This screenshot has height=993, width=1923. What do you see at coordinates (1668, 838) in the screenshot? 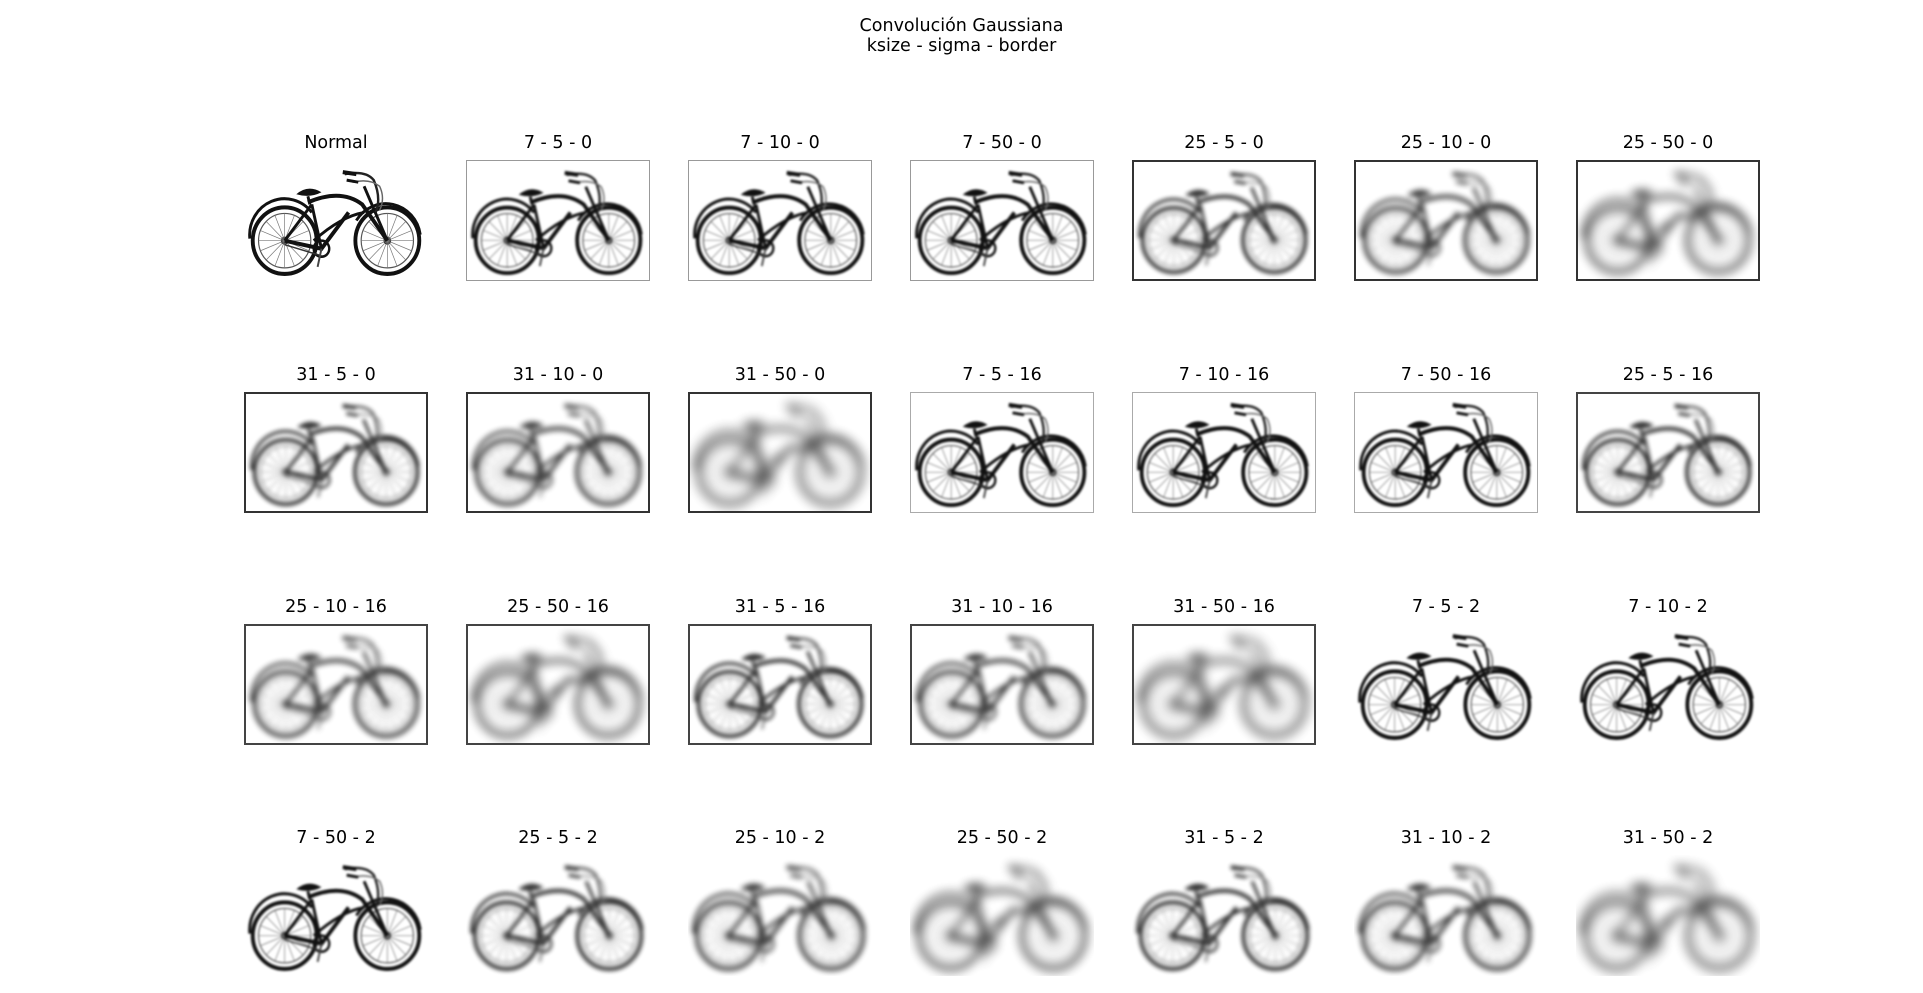
I see `panel-title: 31 - 50 - 2` at bounding box center [1668, 838].